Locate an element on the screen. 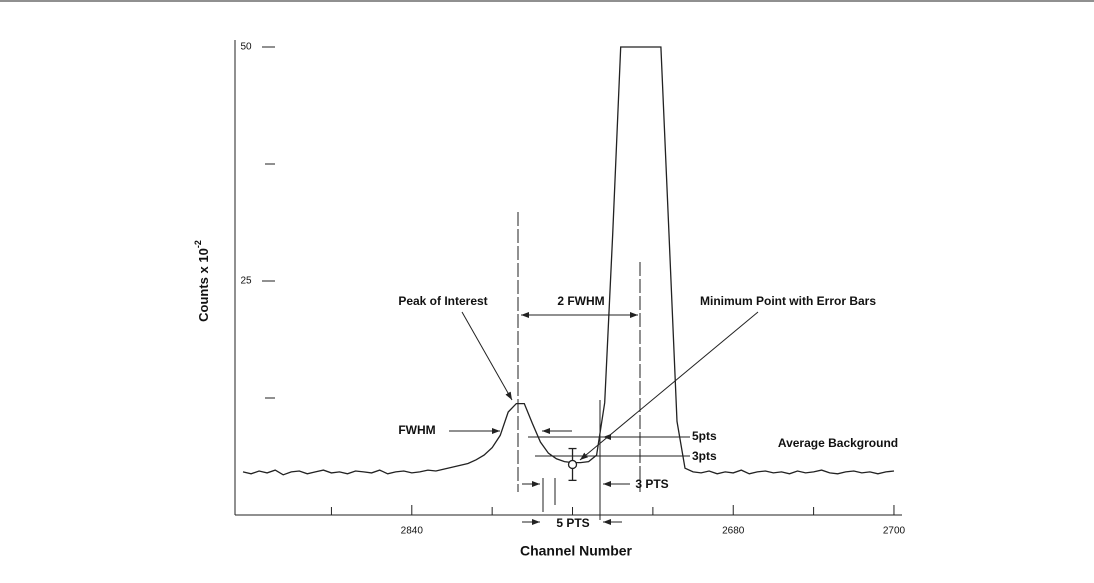 This screenshot has width=1094, height=583. x-tick-label: 2700 is located at coordinates (894, 531).